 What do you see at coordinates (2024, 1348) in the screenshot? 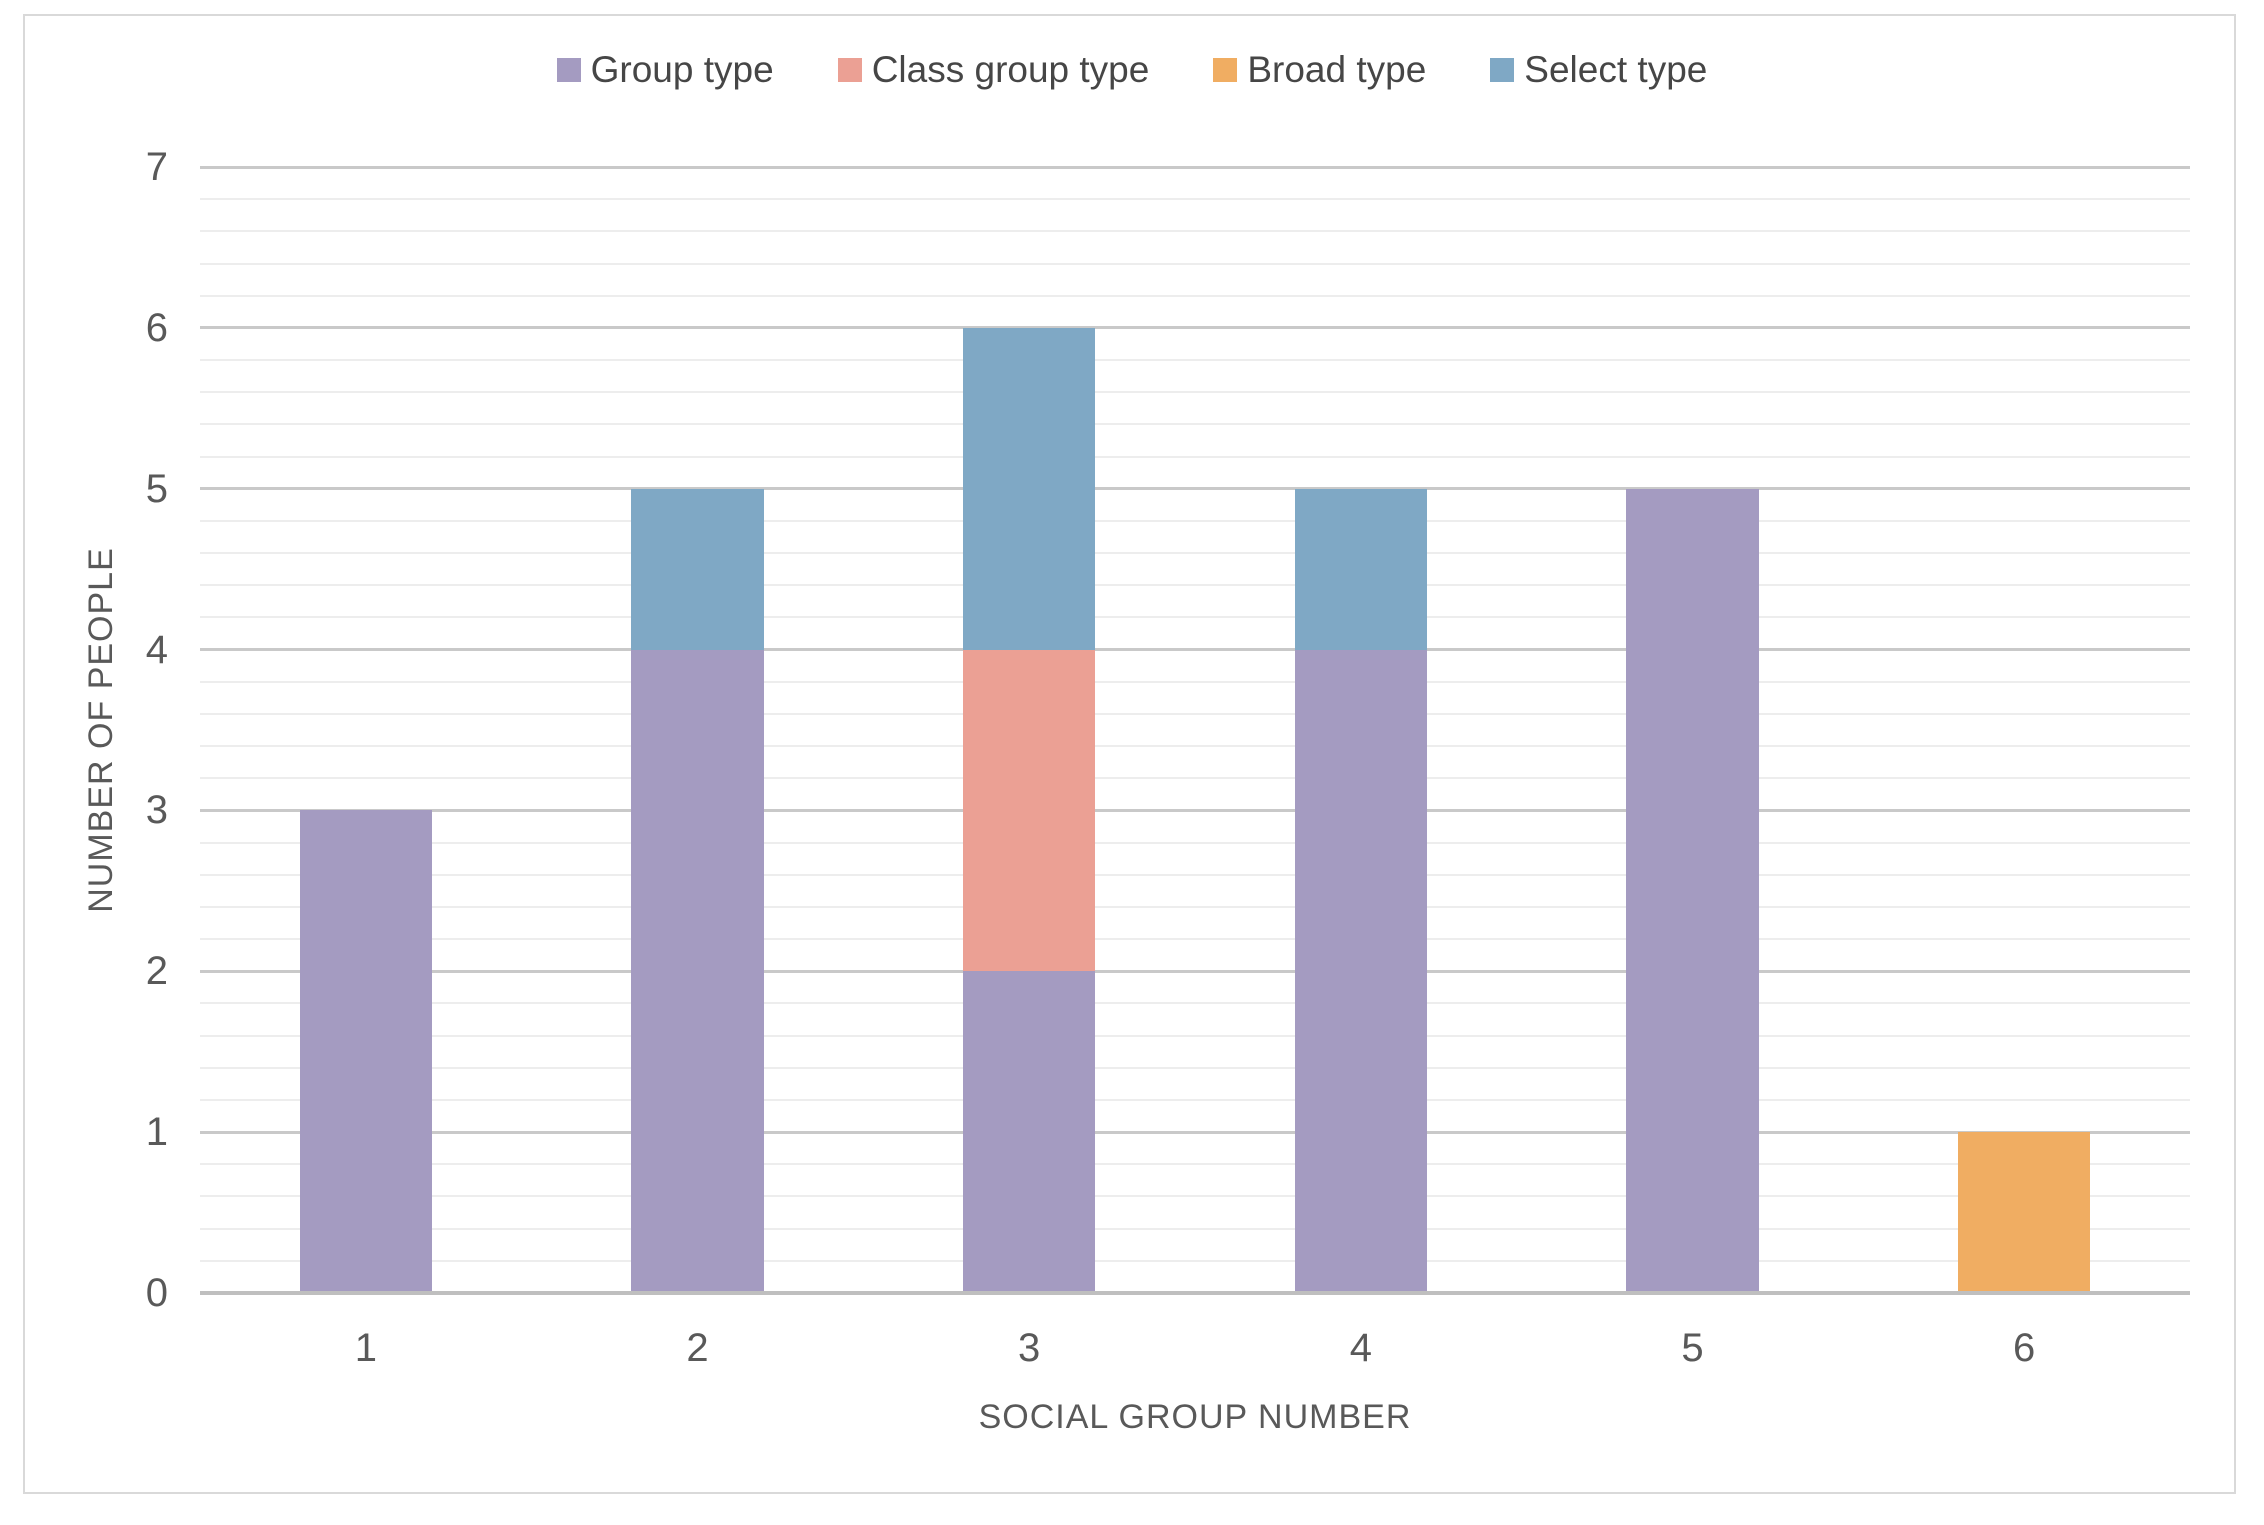
I see `x-tick-label: 6` at bounding box center [2024, 1348].